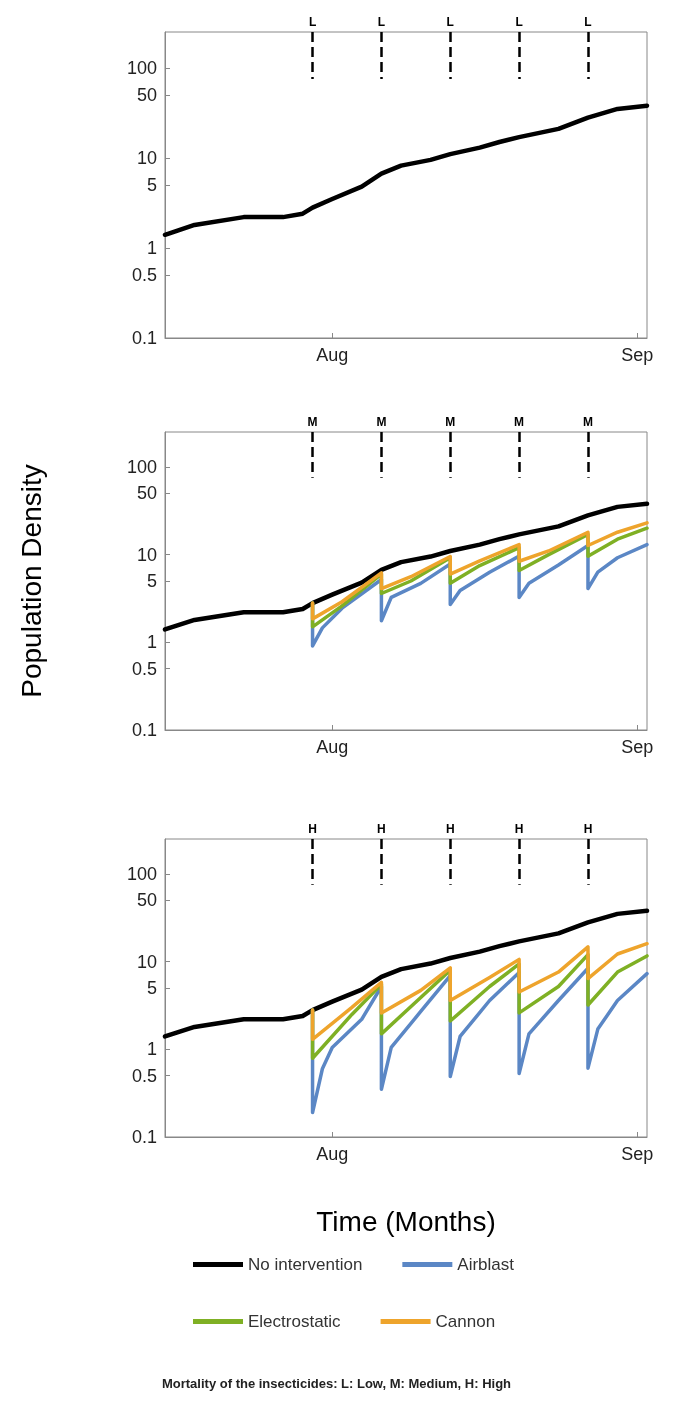 This screenshot has width=673, height=1418. I want to click on legend-label: Airblast, so click(486, 1264).